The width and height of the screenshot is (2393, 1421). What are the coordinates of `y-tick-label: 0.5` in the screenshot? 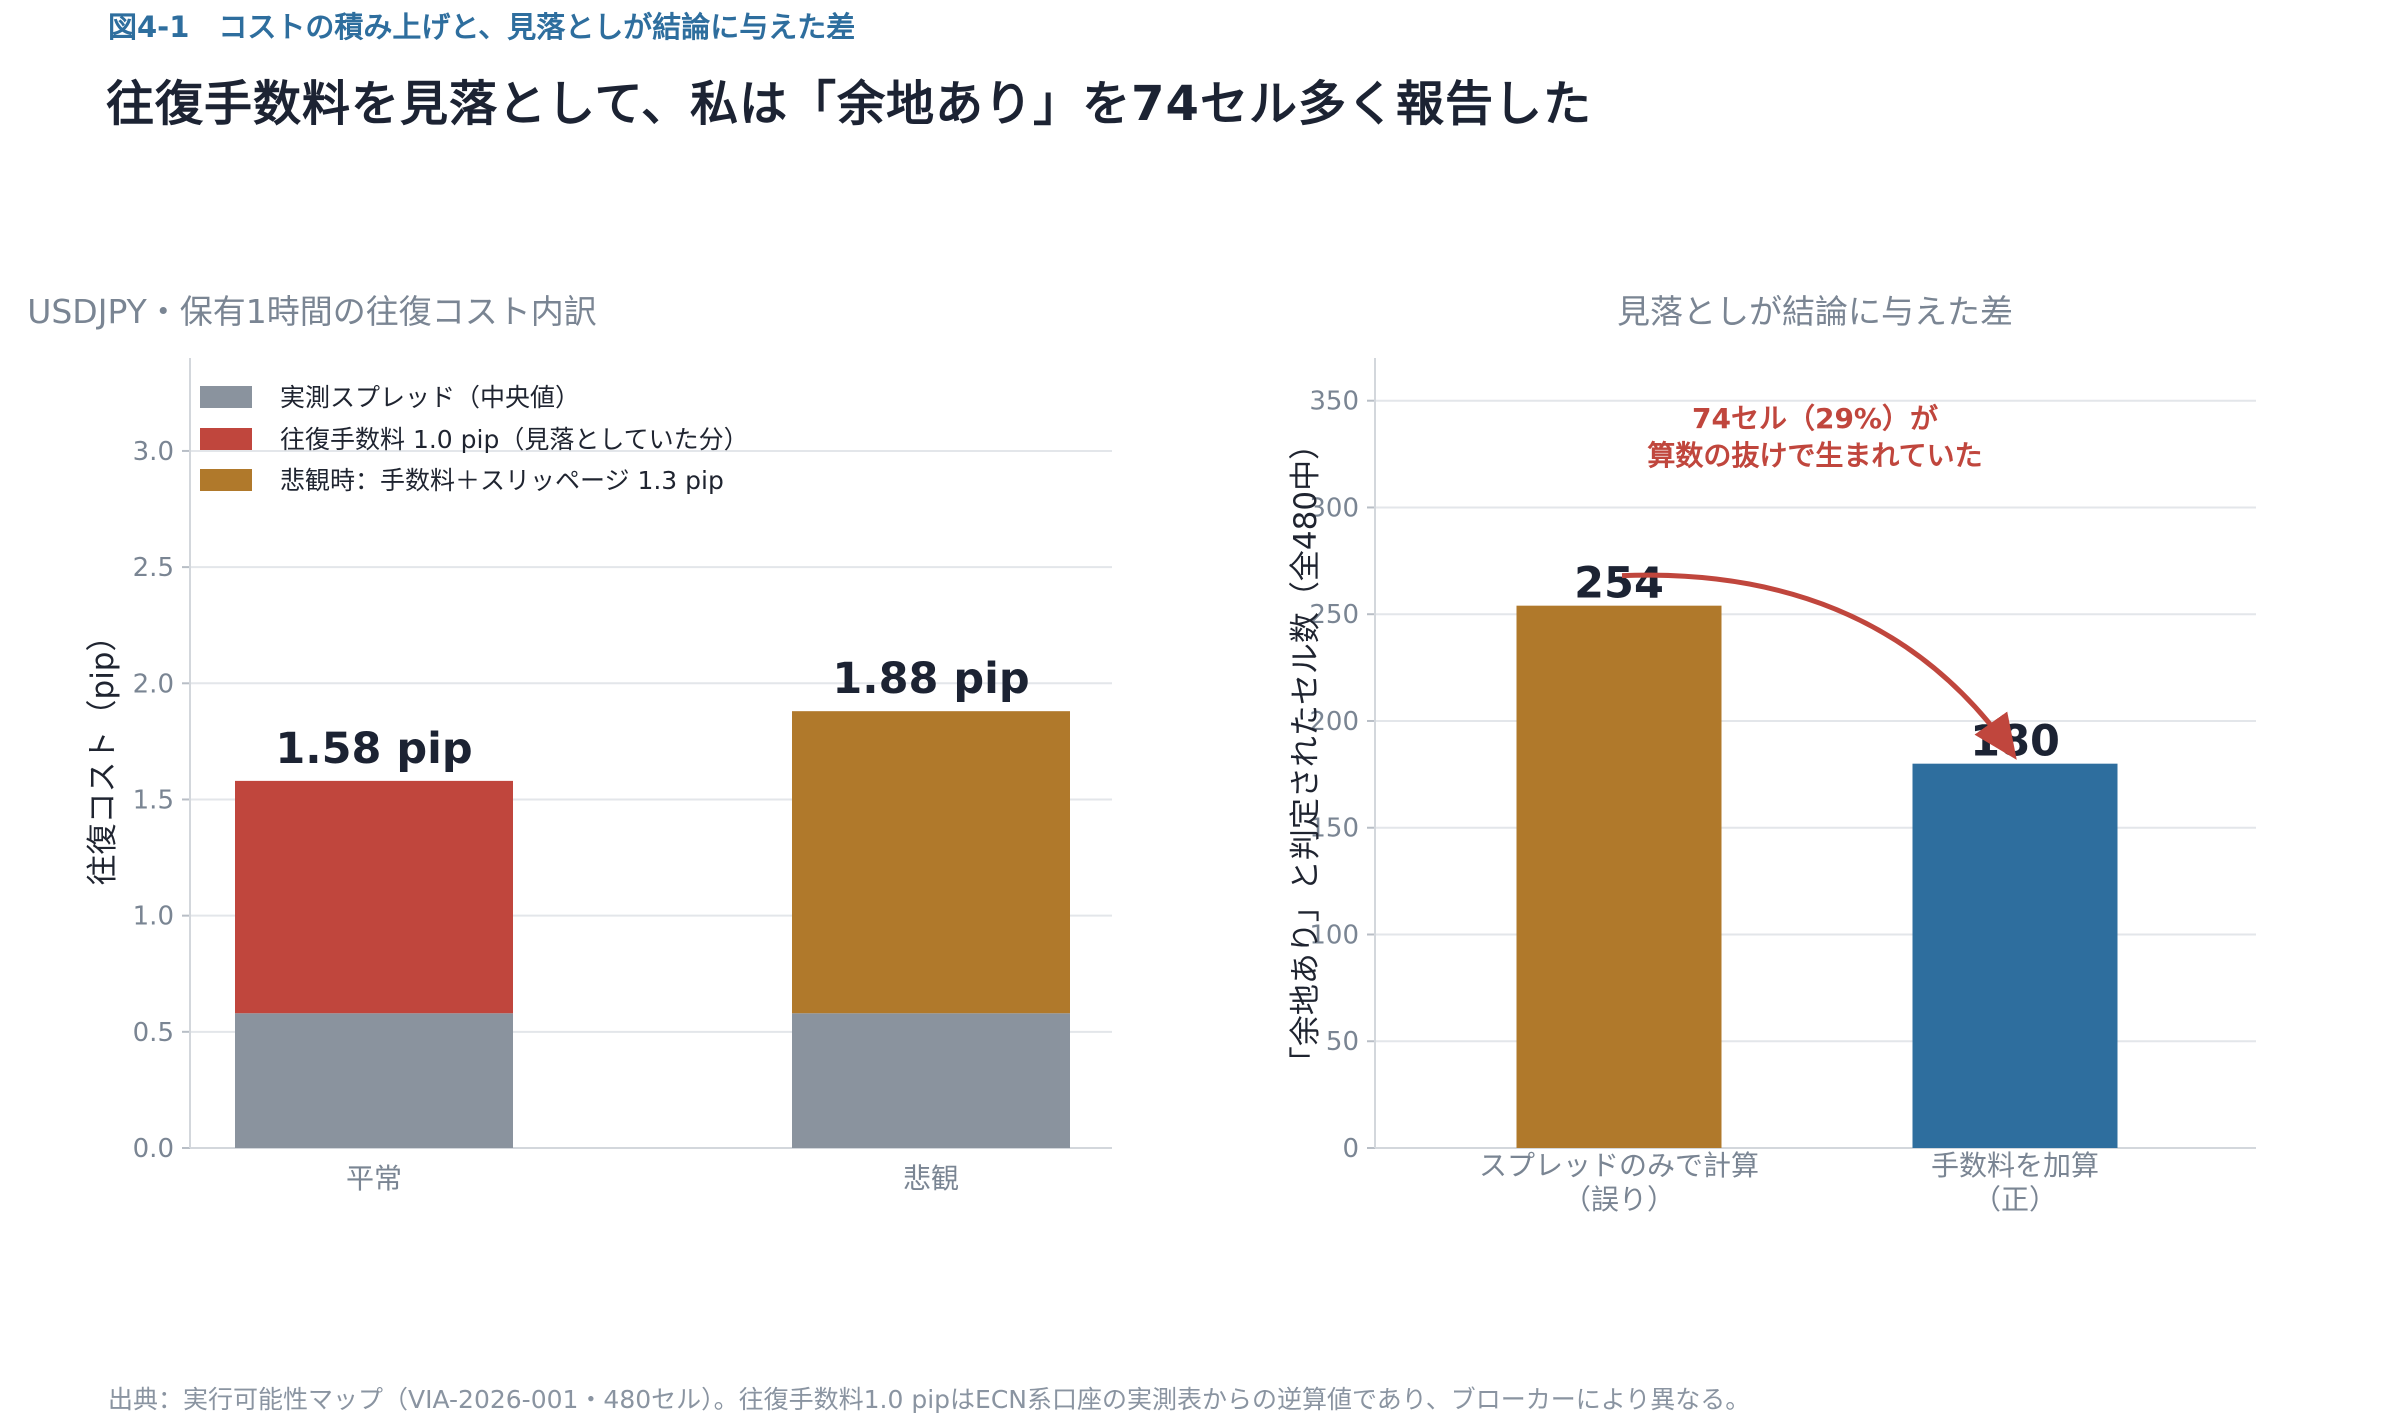 It's located at (153, 1033).